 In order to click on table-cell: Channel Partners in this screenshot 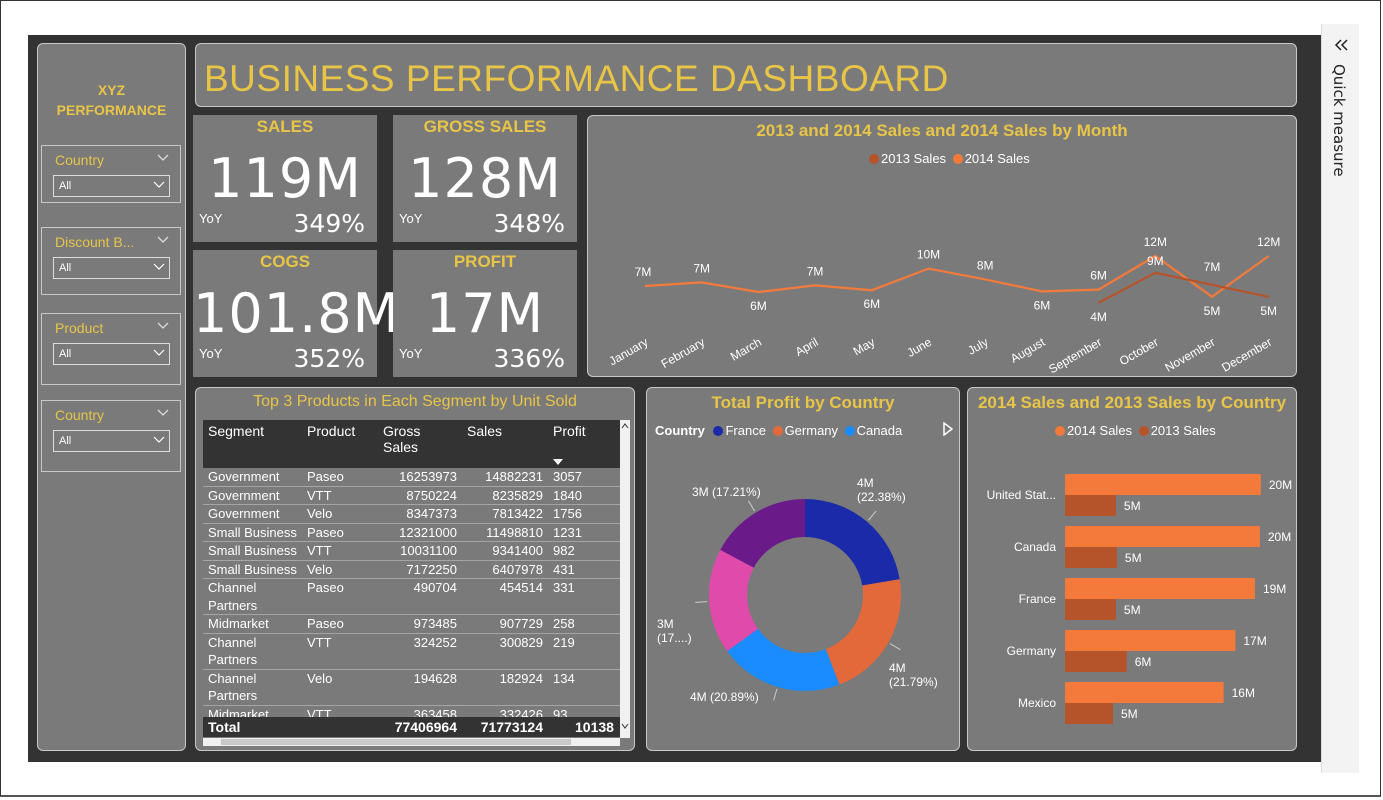, I will do `click(252, 596)`.